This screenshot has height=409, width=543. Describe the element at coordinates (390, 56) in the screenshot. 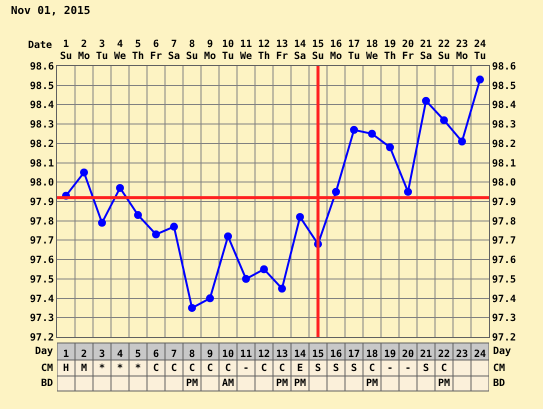

I see `text: Th` at that location.